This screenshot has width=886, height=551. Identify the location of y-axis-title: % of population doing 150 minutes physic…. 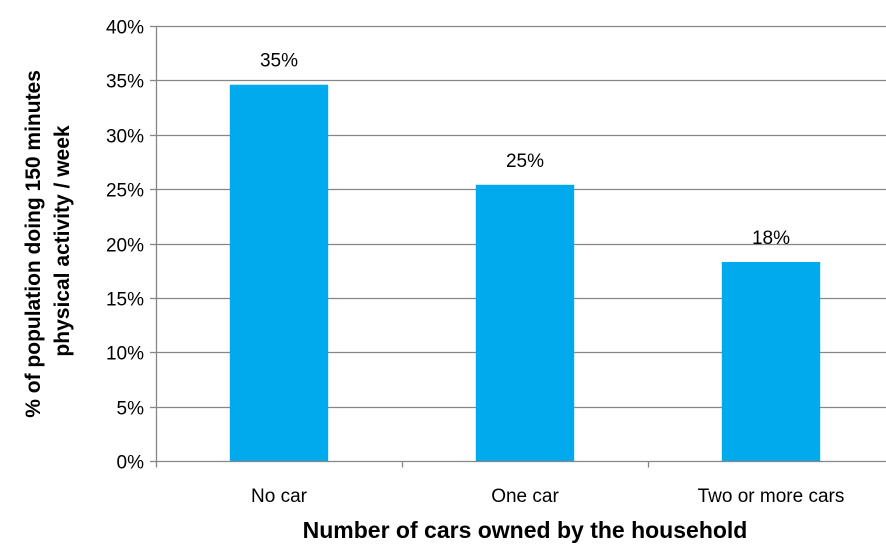
(48, 241).